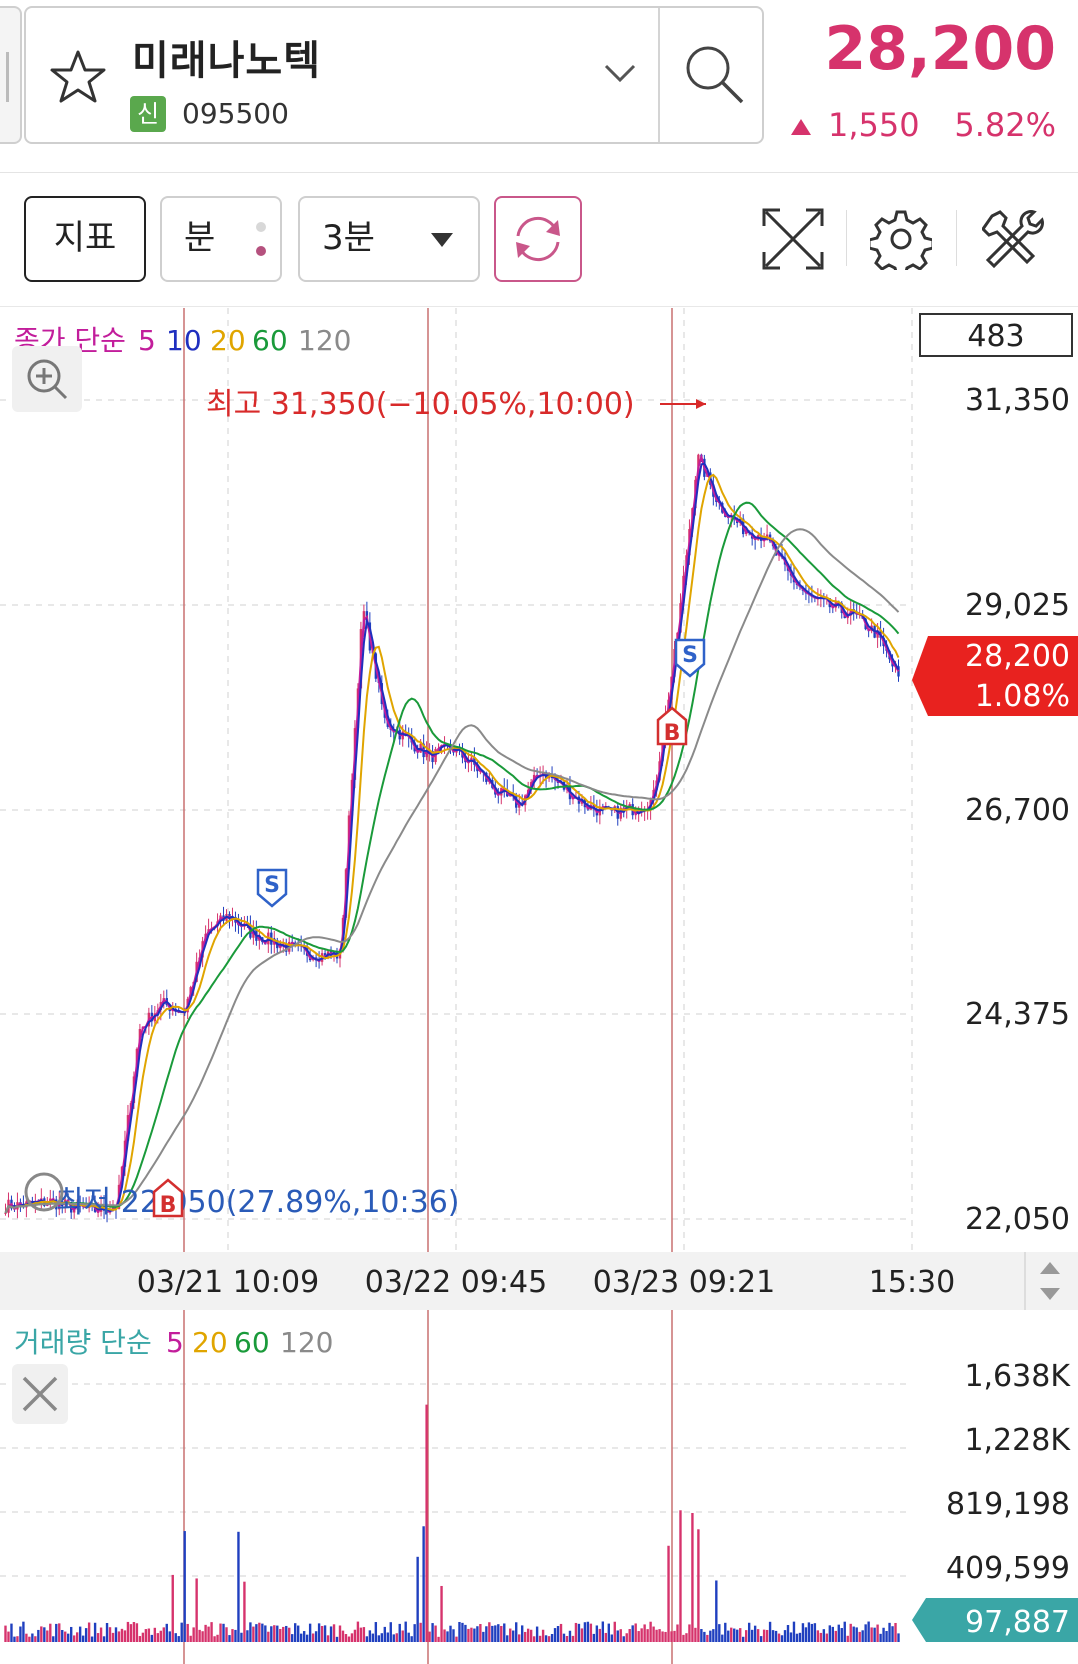  What do you see at coordinates (147, 340) in the screenshot?
I see `legend-ma5: 5` at bounding box center [147, 340].